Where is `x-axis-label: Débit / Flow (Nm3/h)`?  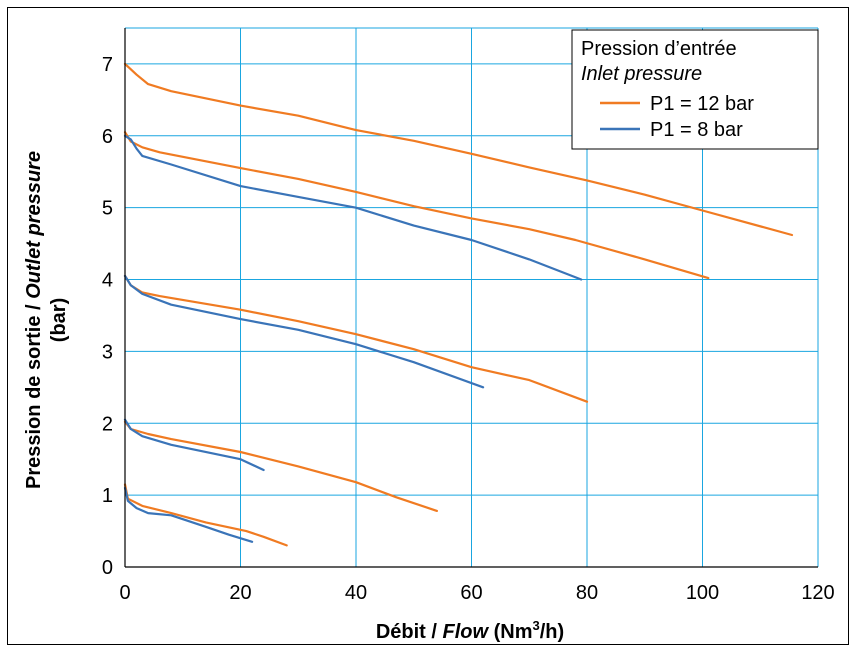 x-axis-label: Débit / Flow (Nm3/h) is located at coordinates (470, 630).